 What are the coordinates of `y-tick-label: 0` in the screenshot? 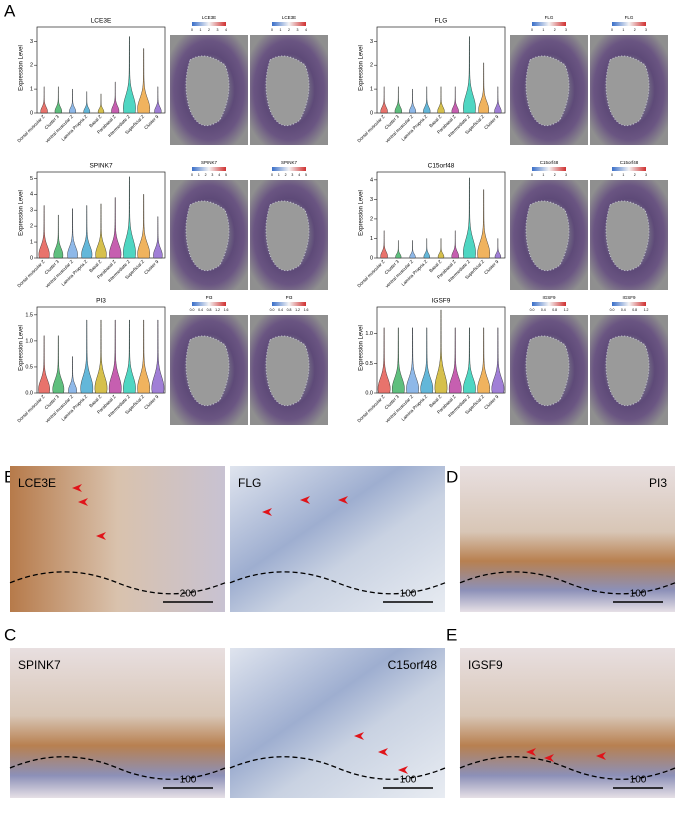 It's located at (371, 258).